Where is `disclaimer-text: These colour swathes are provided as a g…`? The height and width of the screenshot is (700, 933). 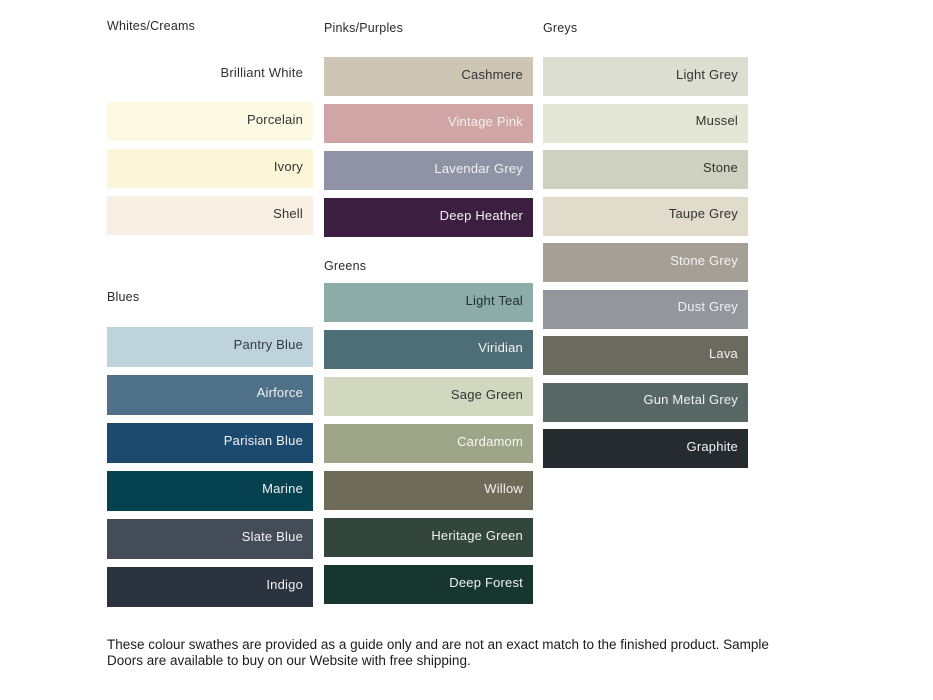 disclaimer-text: These colour swathes are provided as a g… is located at coordinates (457, 653).